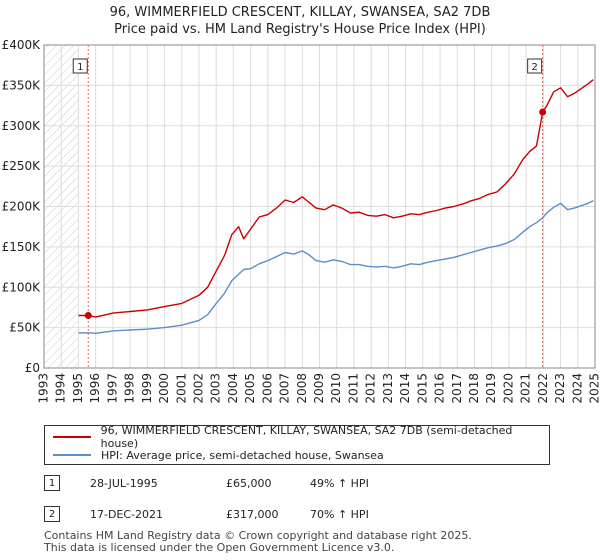 The width and height of the screenshot is (600, 560). Describe the element at coordinates (32, 368) in the screenshot. I see `y-tick-label: £0` at that location.